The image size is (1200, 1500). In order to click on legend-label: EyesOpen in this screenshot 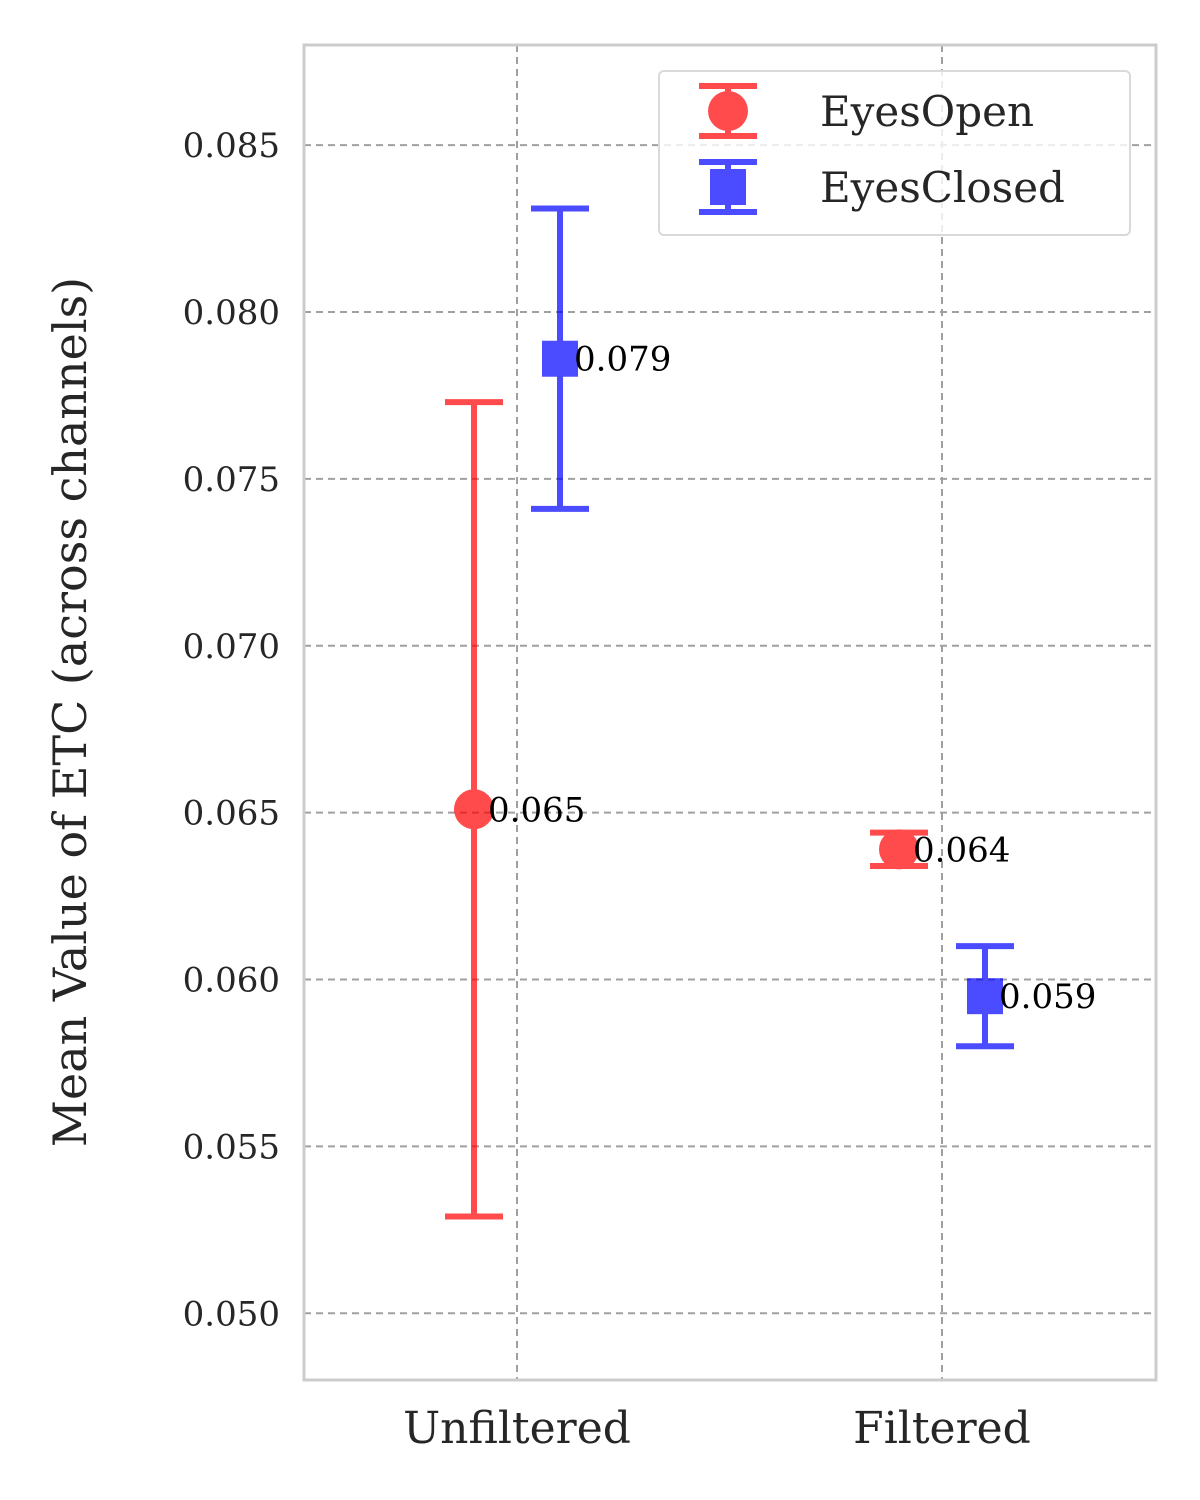, I will do `click(927, 111)`.